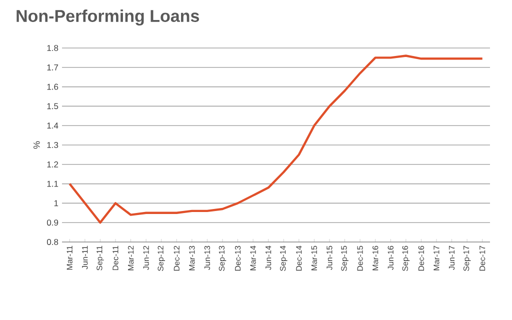 The height and width of the screenshot is (320, 512). I want to click on y-tick-label: 1.8, so click(52, 47).